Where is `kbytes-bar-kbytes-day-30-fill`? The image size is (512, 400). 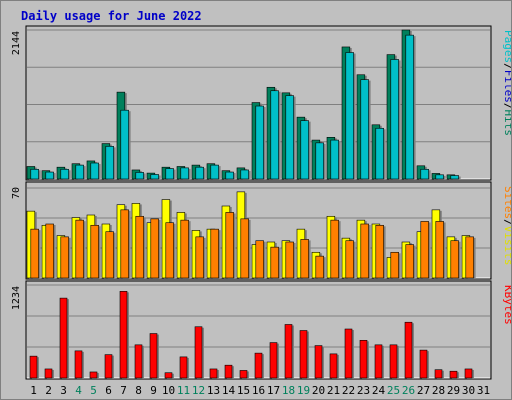
kbytes-bar-kbytes-day-30-fill is located at coordinates (468, 373).